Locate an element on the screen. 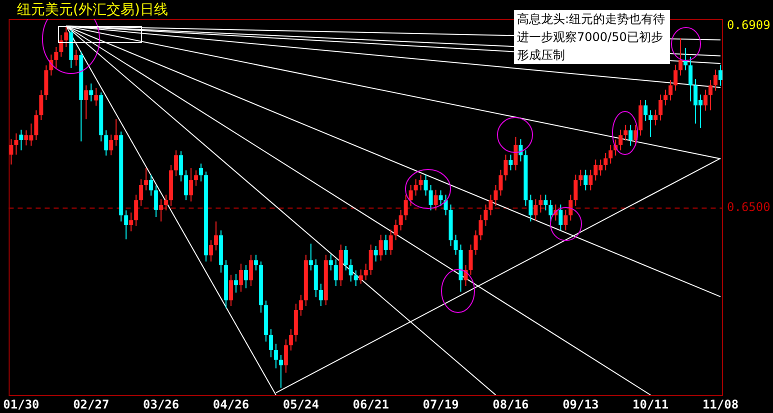 Image resolution: width=773 pixels, height=413 pixels. annotation: 高息龙头:纽元的走势也有待进一步观察7000/50已初步形成压制 is located at coordinates (592, 37).